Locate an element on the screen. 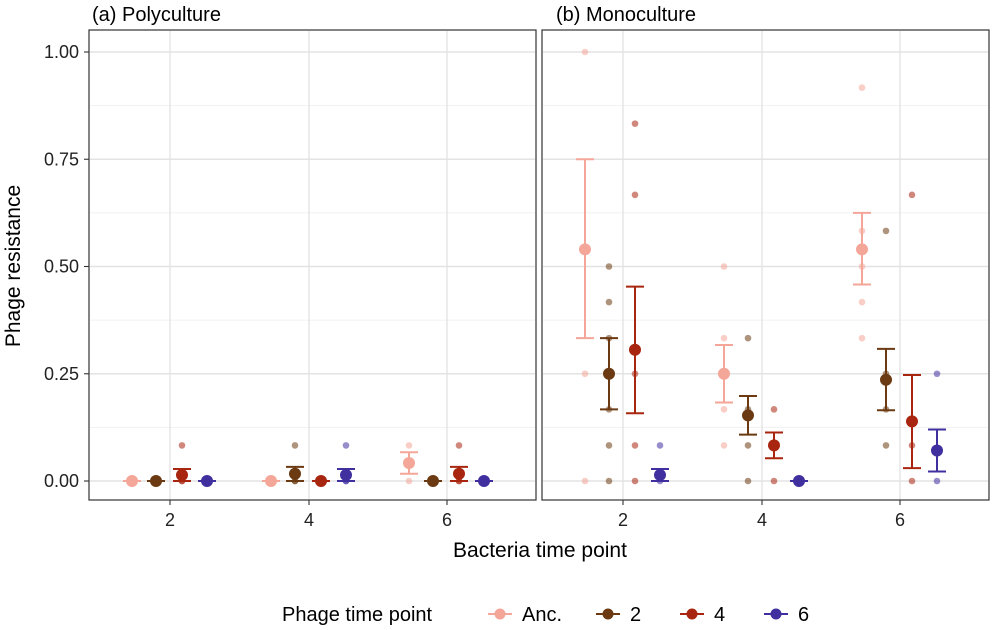 The width and height of the screenshot is (1000, 630). y-tick-label: 0.00 is located at coordinates (61, 481).